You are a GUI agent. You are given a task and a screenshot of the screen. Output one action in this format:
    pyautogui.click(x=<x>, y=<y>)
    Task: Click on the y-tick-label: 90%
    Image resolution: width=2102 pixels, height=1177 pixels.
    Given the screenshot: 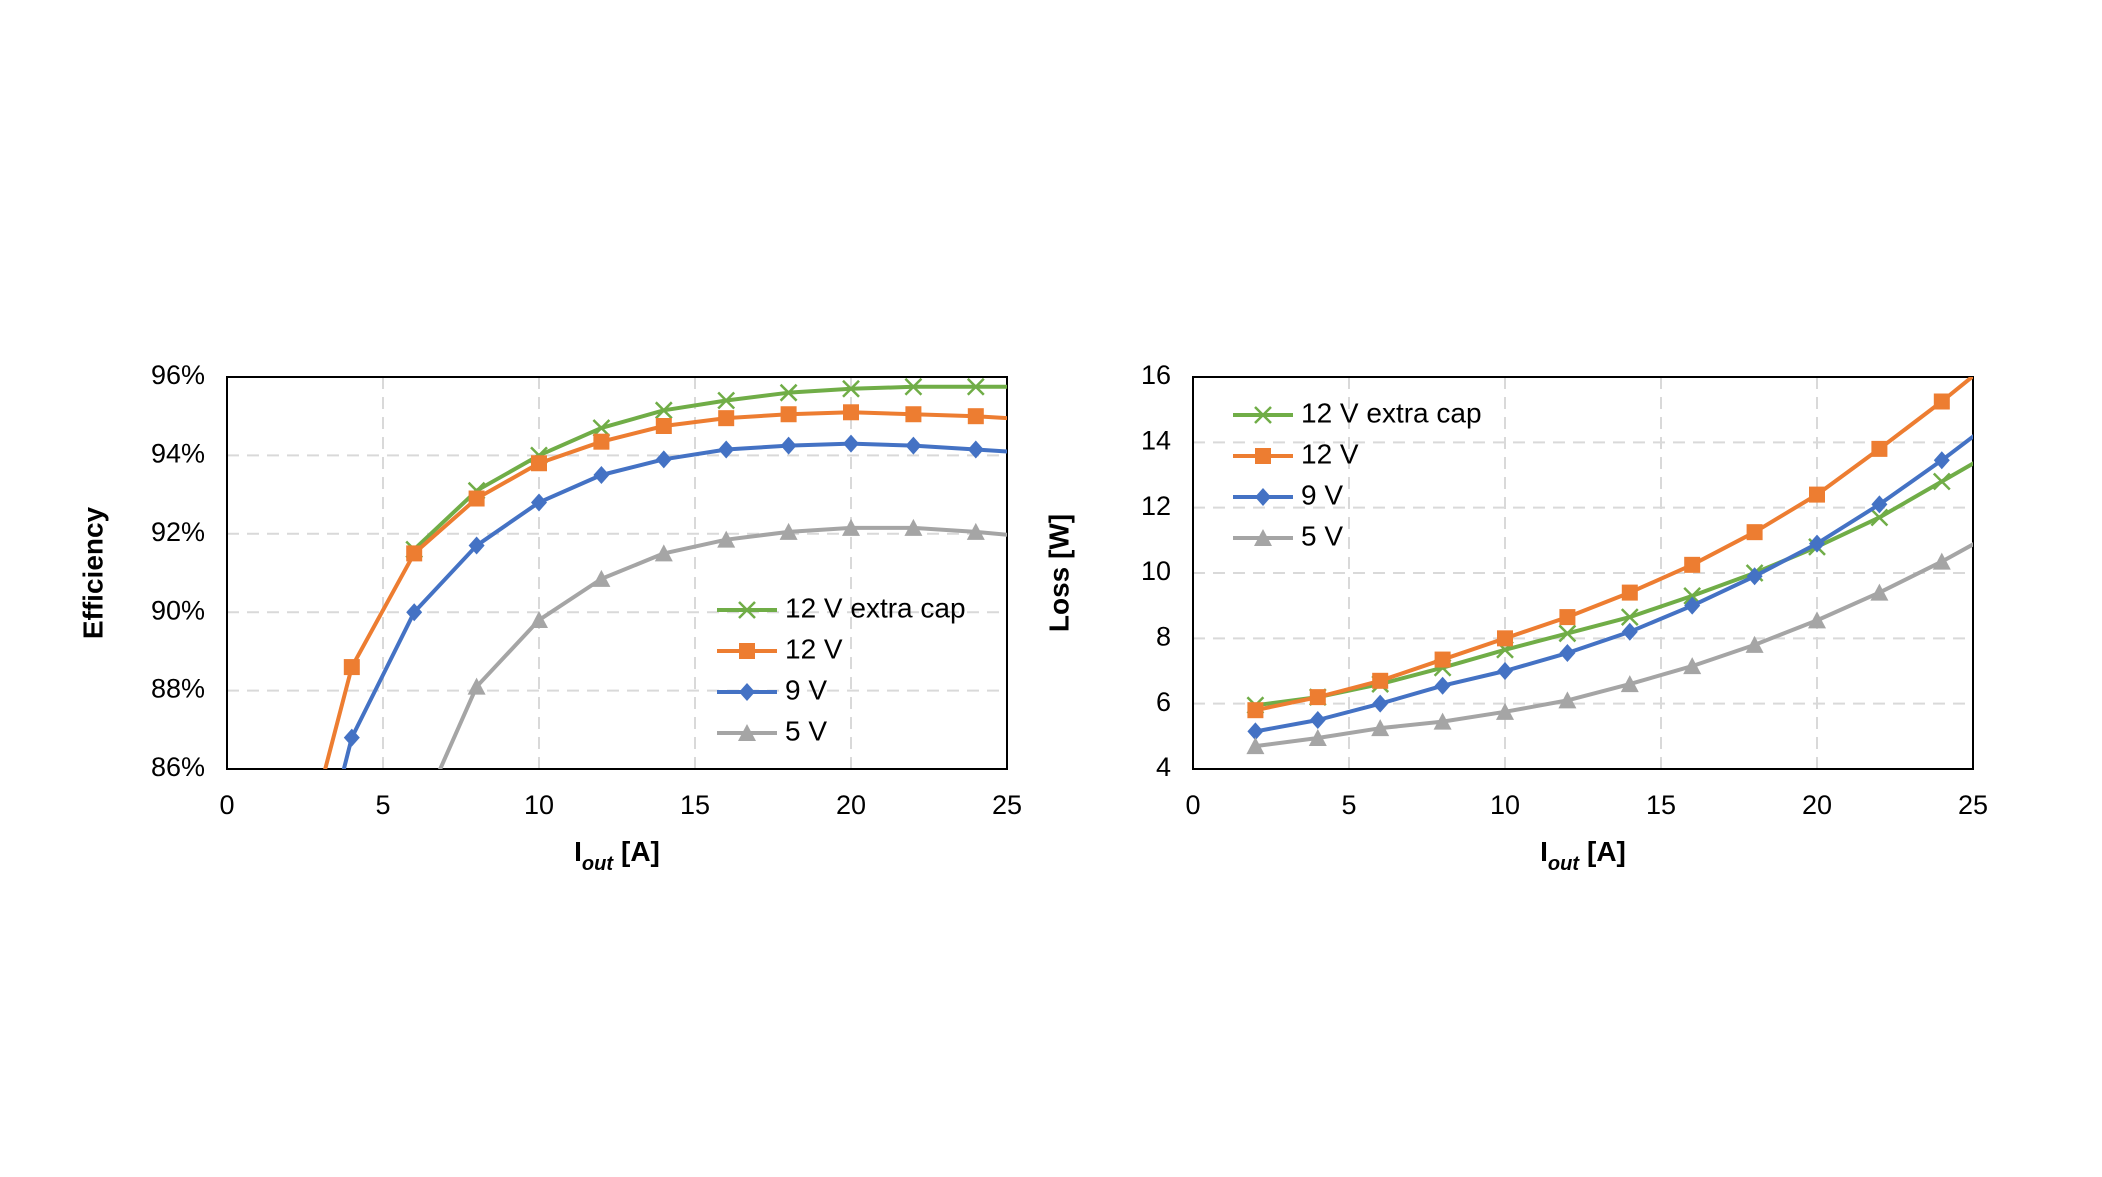 What is the action you would take?
    pyautogui.click(x=178, y=610)
    